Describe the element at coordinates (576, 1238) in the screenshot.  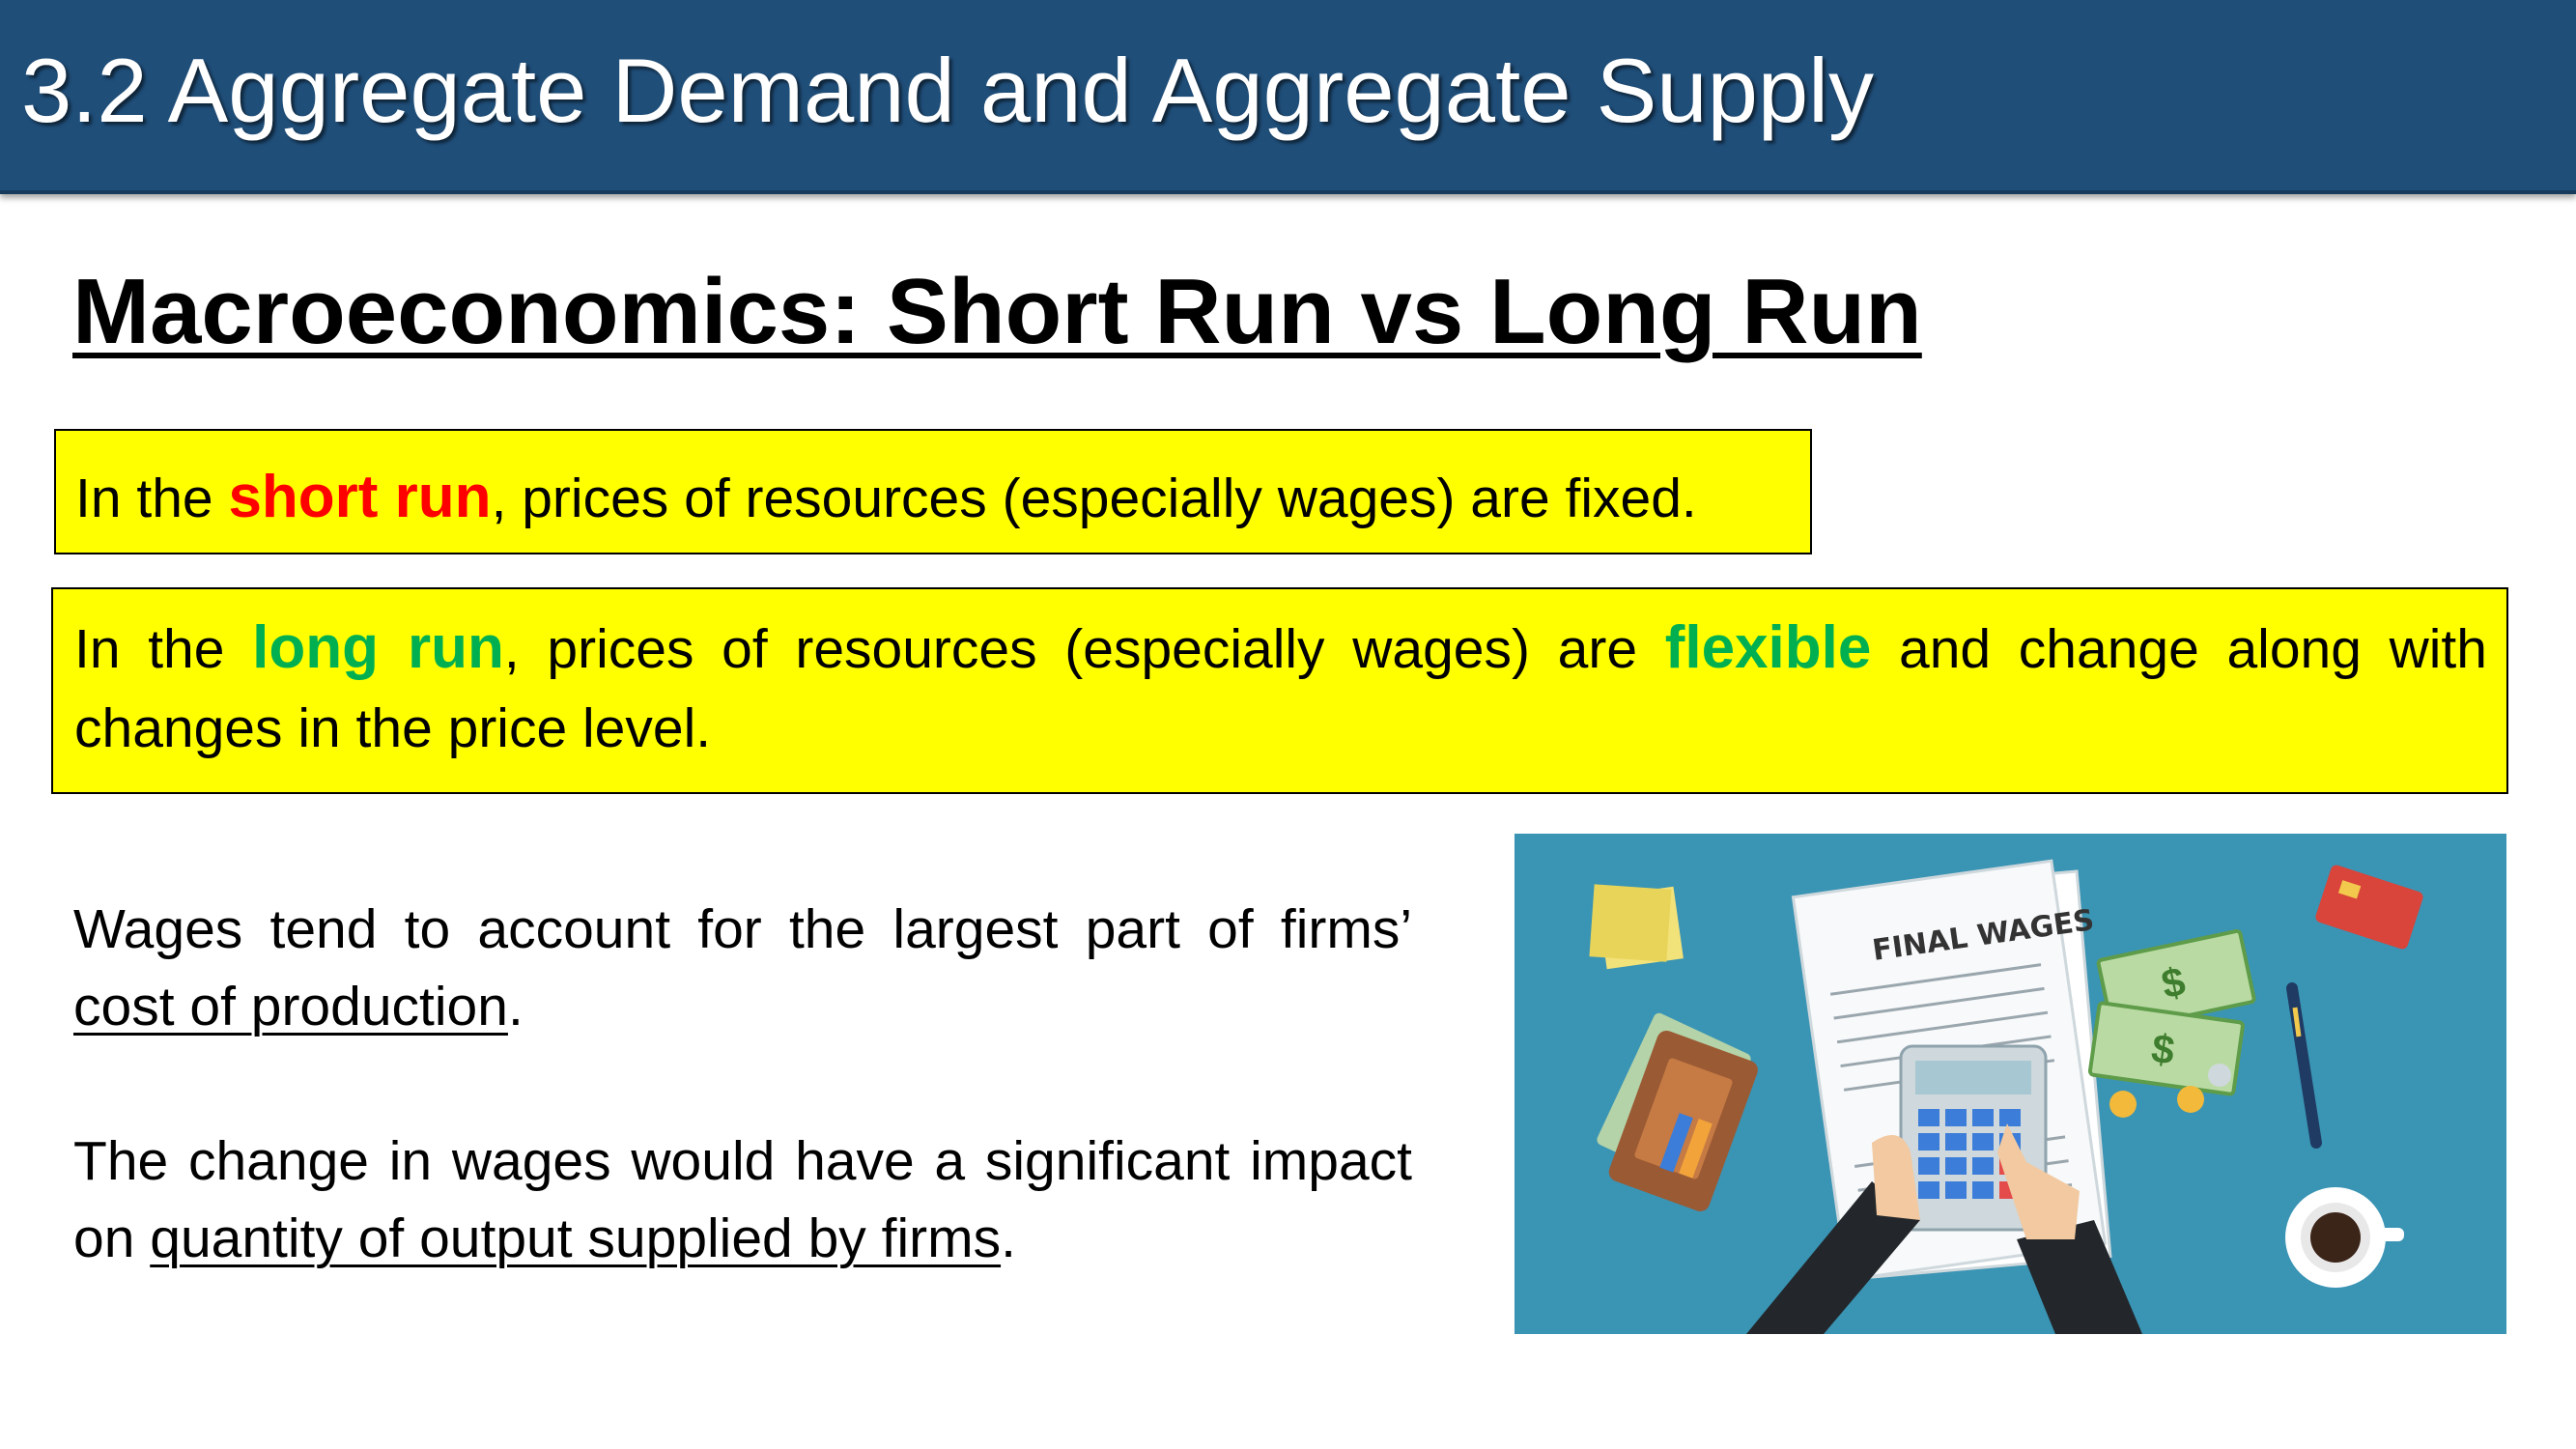
I see `output-supplied-term: quantity of output supplied by firms` at that location.